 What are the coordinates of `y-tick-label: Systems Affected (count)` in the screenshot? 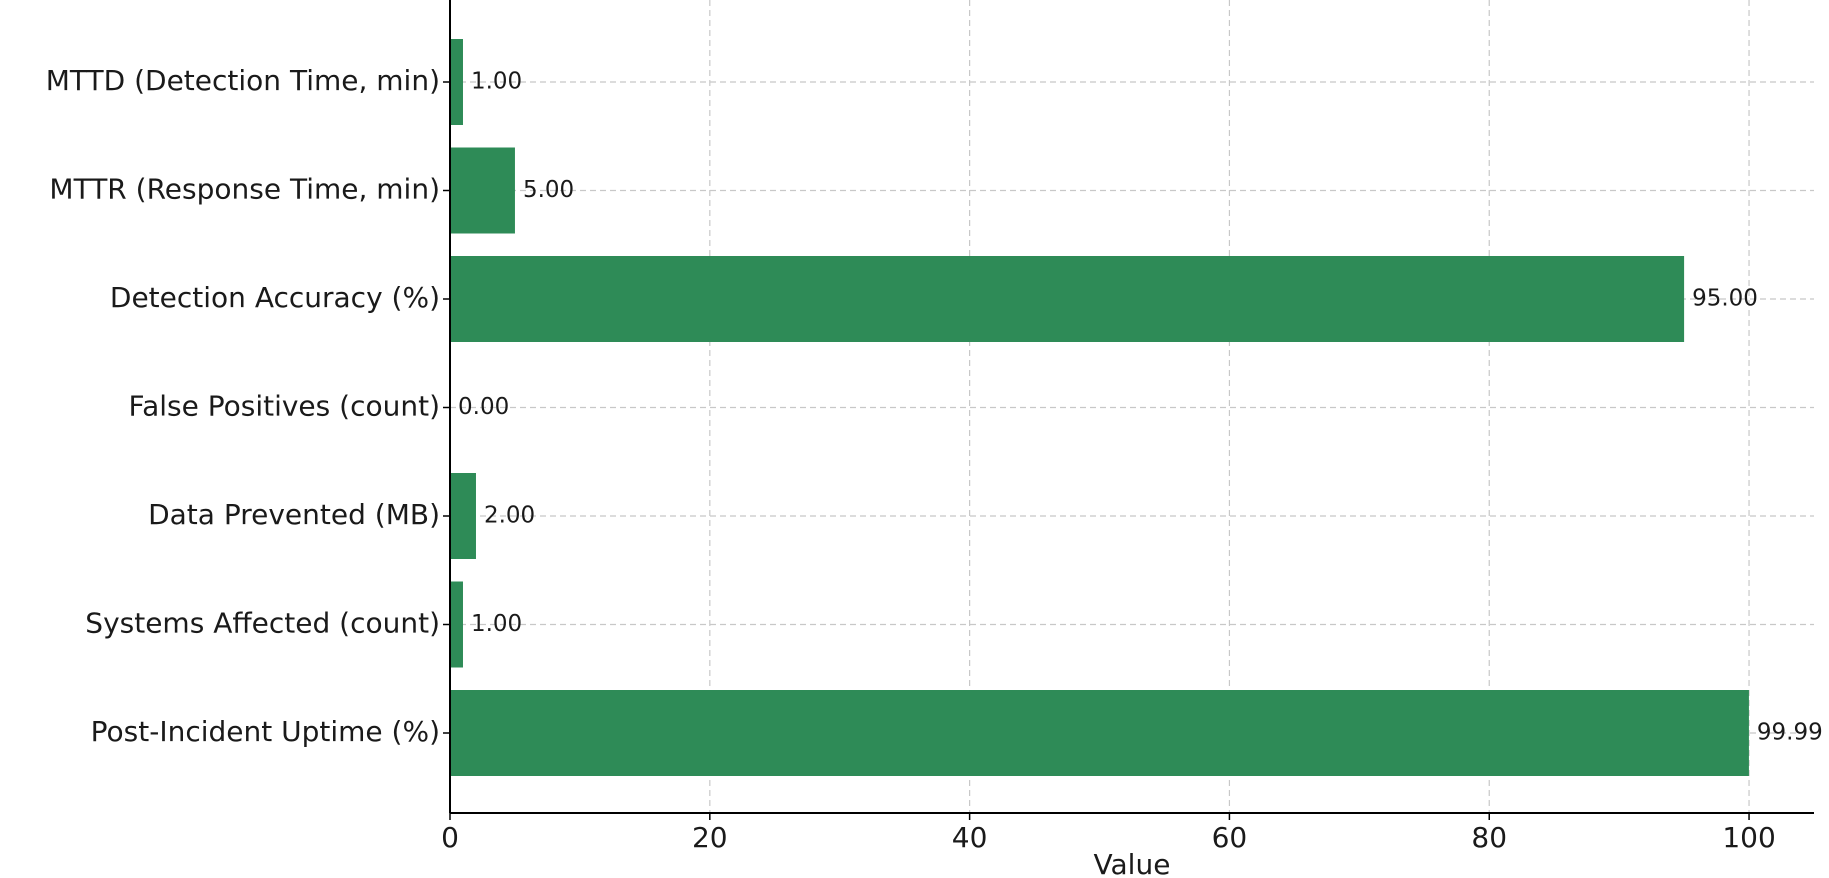 It's located at (262, 623).